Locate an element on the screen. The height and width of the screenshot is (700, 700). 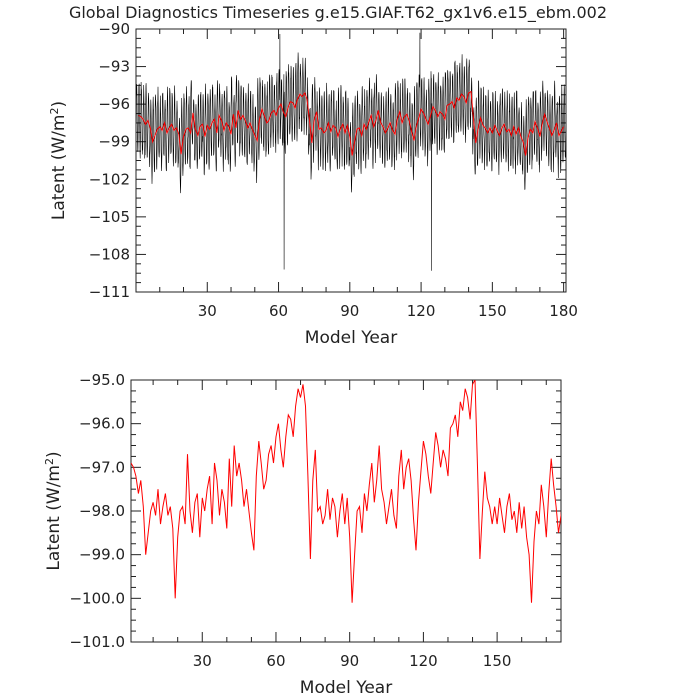
y-tick-label: −99 is located at coordinates (114, 142).